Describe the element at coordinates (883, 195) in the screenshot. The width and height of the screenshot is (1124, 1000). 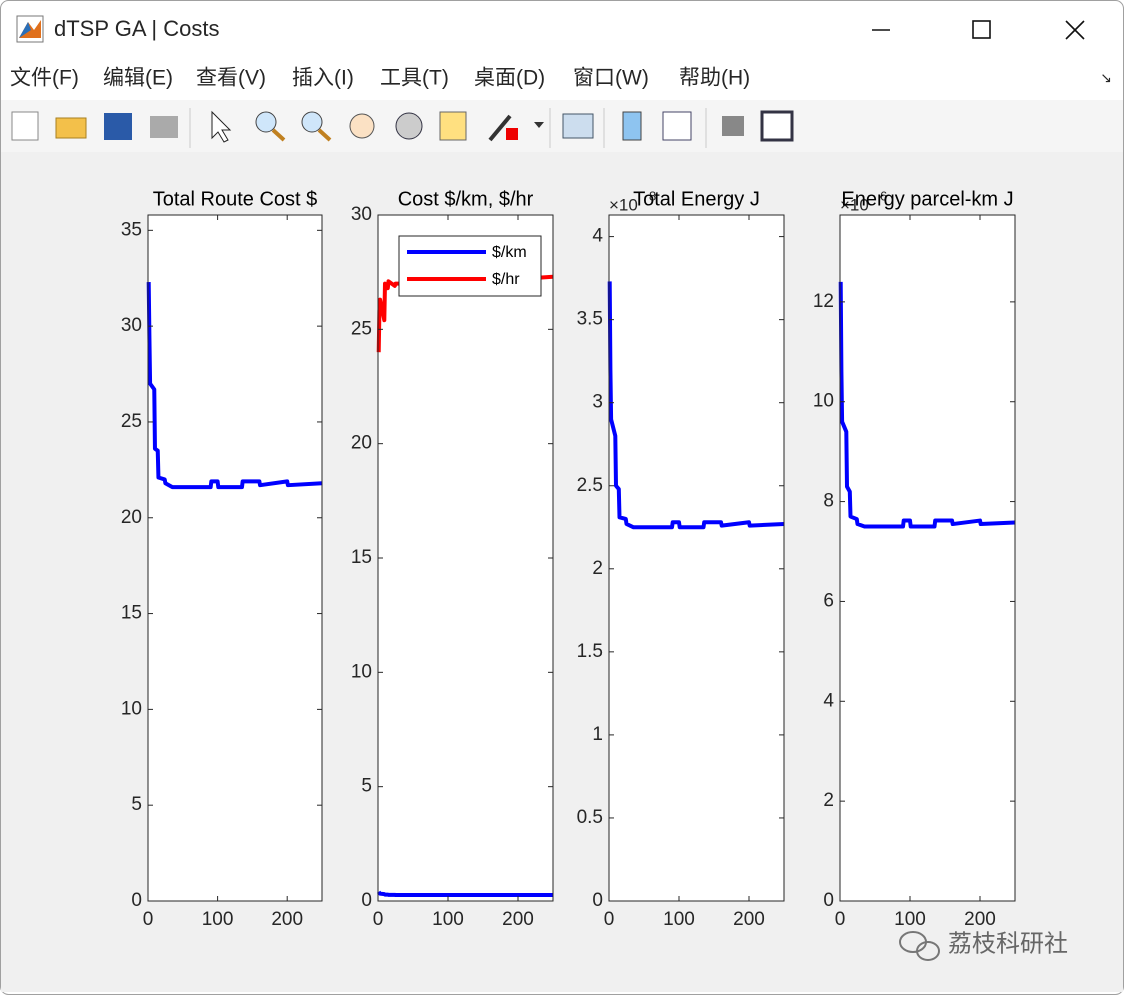
I see `exponent-power: 6` at that location.